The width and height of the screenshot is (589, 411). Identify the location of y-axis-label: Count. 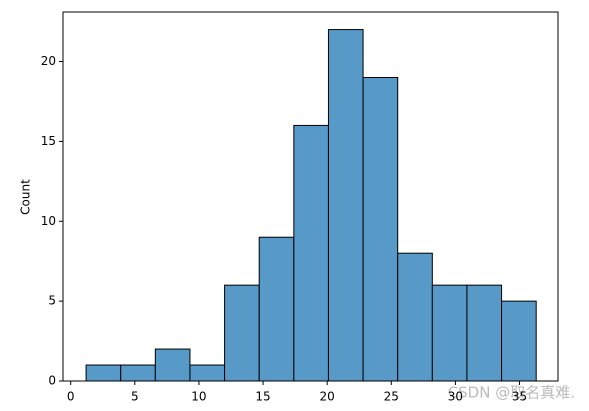
(26, 197).